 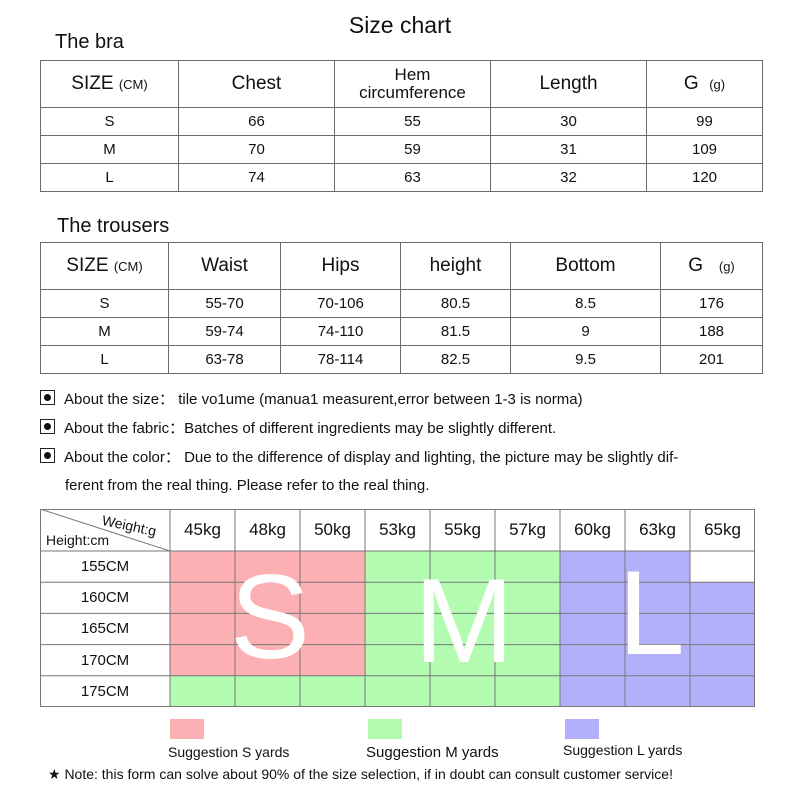 I want to click on weight-header: 57kg, so click(x=527, y=529).